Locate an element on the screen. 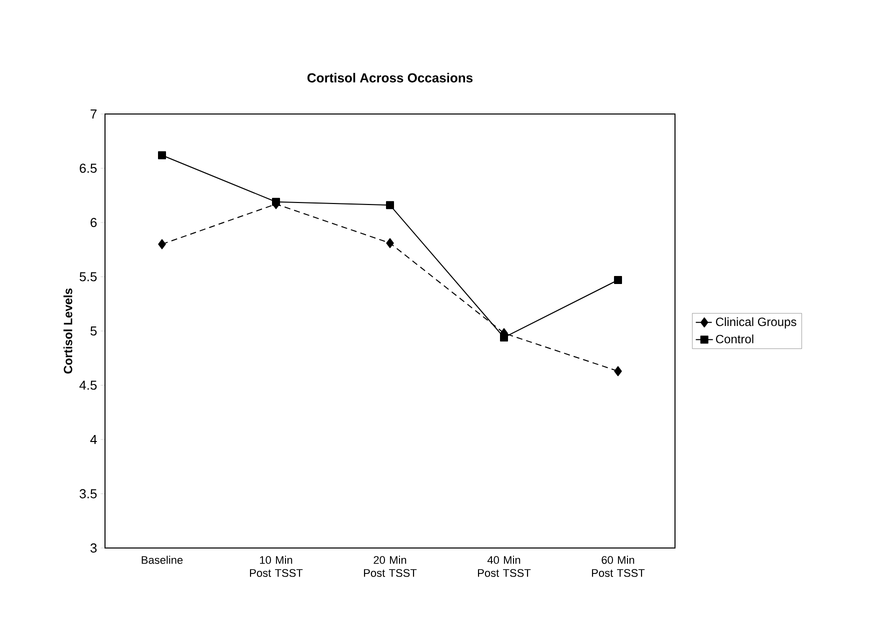 The width and height of the screenshot is (890, 625). y-tick-label: 3 is located at coordinates (93, 548).